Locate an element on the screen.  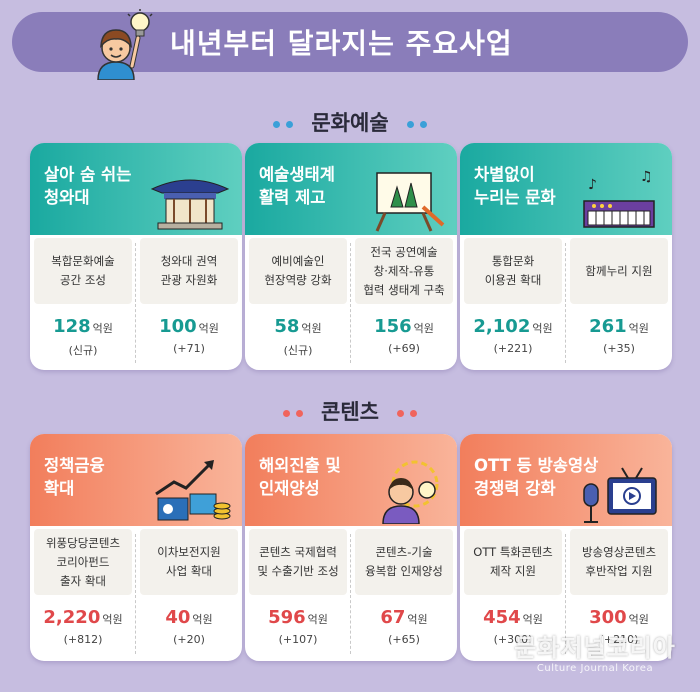
budget-item: 위풍당당콘텐츠 코리아펀드 출자 확대 2,220 억원 (+812) is located at coordinates (83, 592).